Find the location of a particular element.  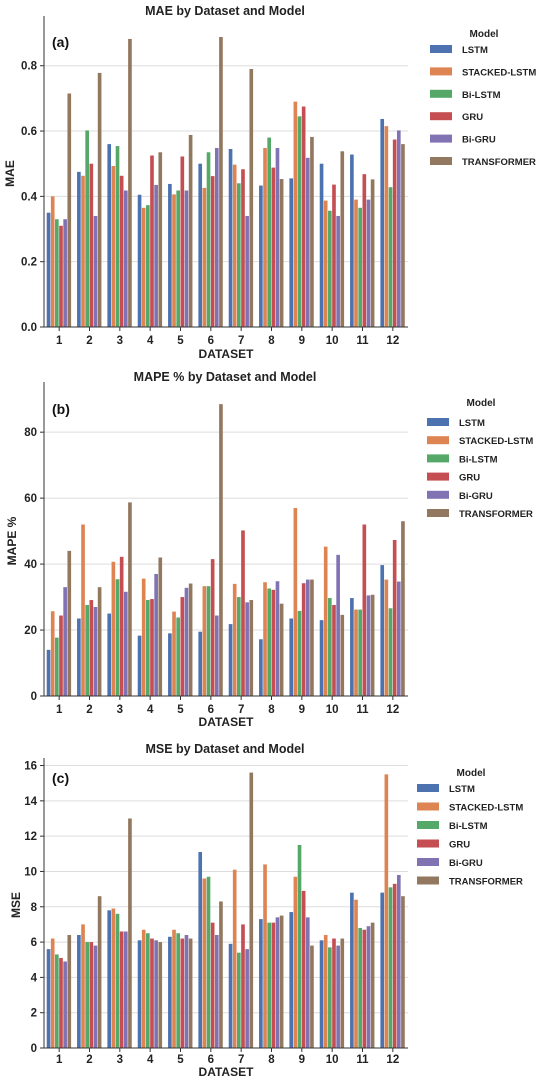

panel-label: (b) is located at coordinates (61, 409).